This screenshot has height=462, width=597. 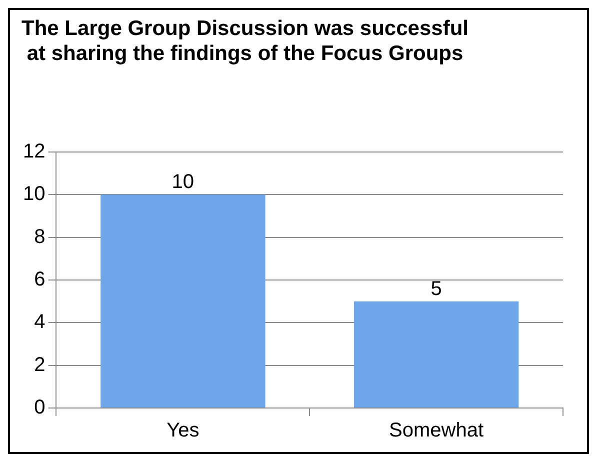 What do you see at coordinates (245, 41) in the screenshot?
I see `chart-title: The Large Group Discussion was successful at sharing the findings of the Focus Groups` at bounding box center [245, 41].